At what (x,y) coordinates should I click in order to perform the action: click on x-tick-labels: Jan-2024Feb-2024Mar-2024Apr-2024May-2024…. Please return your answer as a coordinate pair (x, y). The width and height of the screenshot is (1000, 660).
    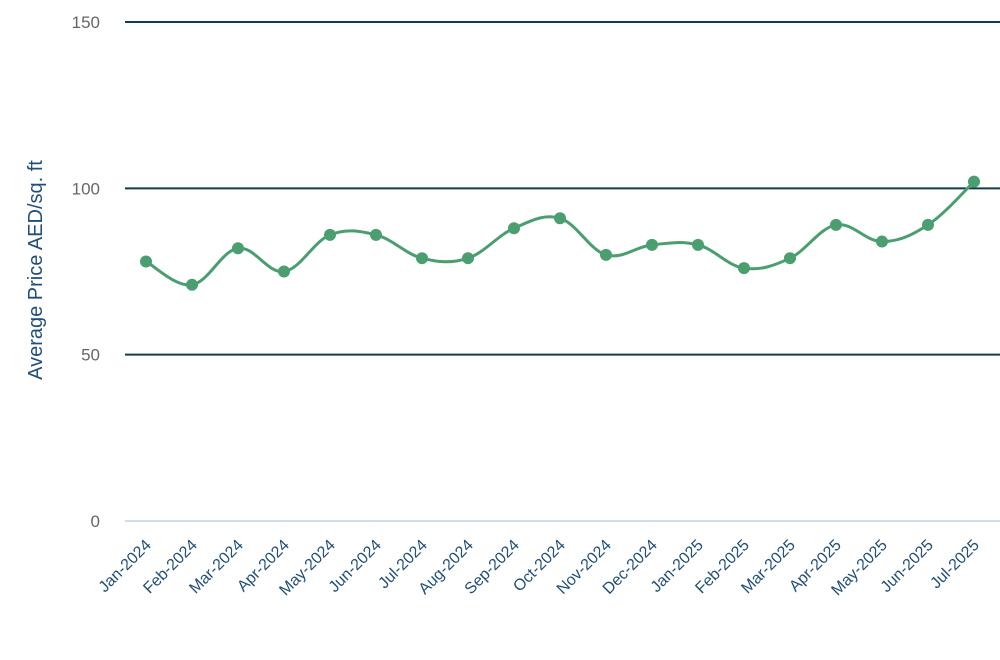
    Looking at the image, I should click on (539, 568).